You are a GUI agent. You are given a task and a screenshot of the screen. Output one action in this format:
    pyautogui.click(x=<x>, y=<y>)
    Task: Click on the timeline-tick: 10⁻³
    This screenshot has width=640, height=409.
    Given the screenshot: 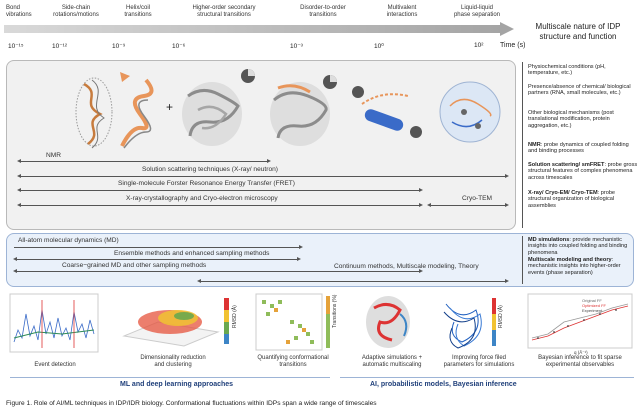 What is the action you would take?
    pyautogui.click(x=296, y=46)
    